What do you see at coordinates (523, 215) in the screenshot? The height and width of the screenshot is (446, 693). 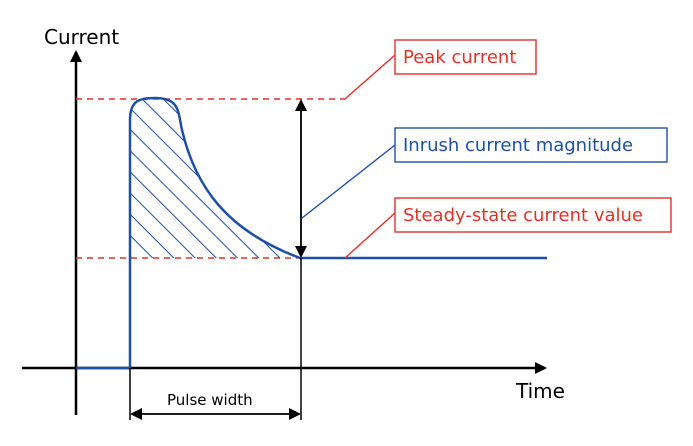 I see `steady-state-label: Steady-state current value` at bounding box center [523, 215].